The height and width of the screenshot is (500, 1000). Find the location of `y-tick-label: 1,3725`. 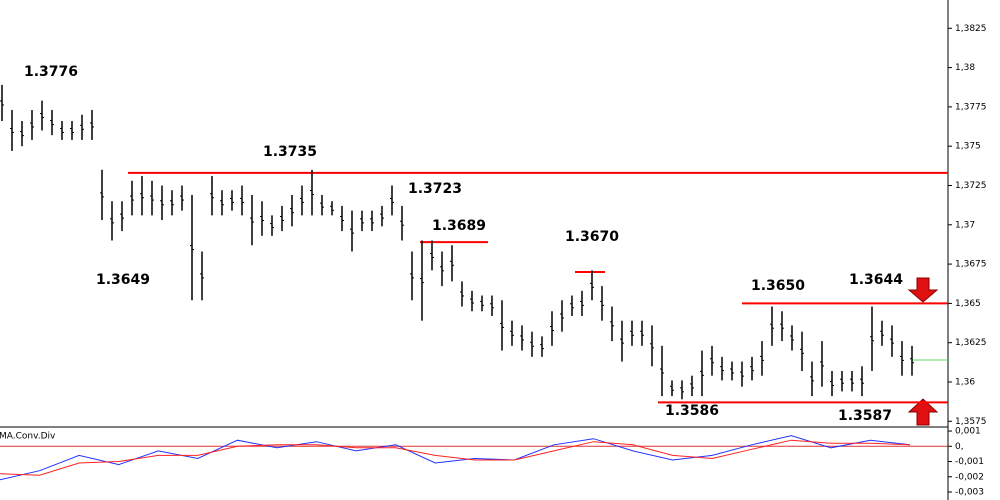

y-tick-label: 1,3725 is located at coordinates (971, 186).